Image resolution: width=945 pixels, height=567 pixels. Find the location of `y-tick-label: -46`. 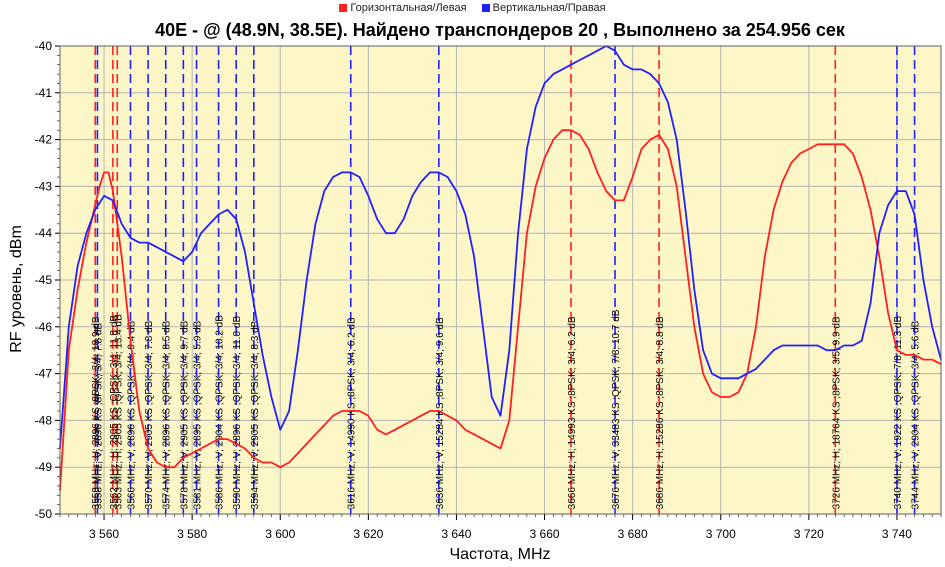

y-tick-label: -46 is located at coordinates (44, 327).